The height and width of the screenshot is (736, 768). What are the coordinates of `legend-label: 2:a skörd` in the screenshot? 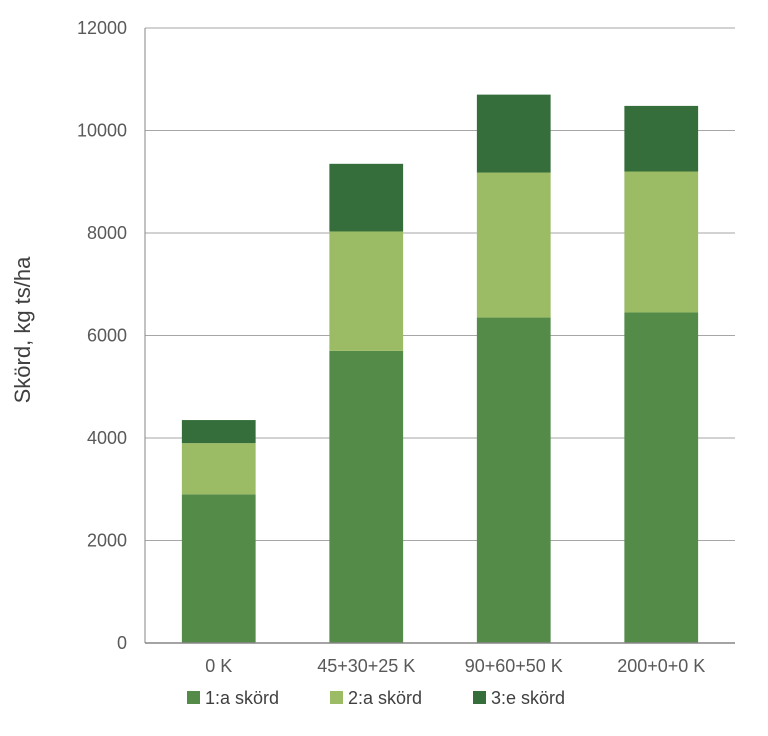 It's located at (385, 698).